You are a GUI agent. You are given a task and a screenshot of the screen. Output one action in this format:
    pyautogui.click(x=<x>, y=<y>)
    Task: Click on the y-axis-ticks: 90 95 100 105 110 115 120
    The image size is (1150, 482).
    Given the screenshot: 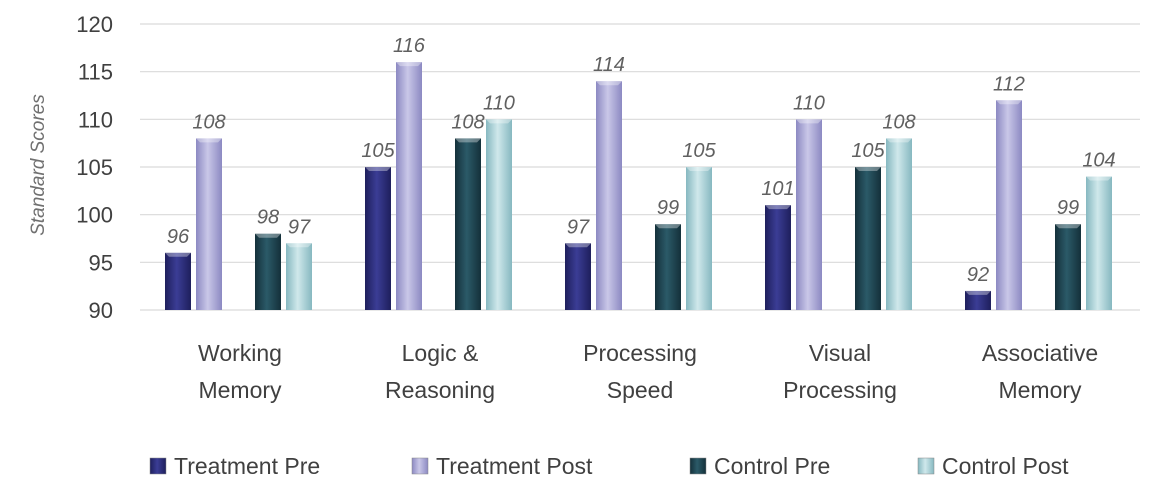 What is the action you would take?
    pyautogui.click(x=94, y=167)
    